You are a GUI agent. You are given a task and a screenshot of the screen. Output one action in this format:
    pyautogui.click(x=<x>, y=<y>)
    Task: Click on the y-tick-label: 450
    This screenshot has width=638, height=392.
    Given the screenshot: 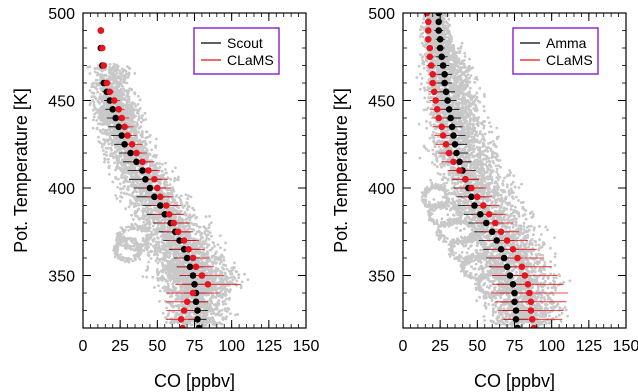 What is the action you would take?
    pyautogui.click(x=61, y=102)
    